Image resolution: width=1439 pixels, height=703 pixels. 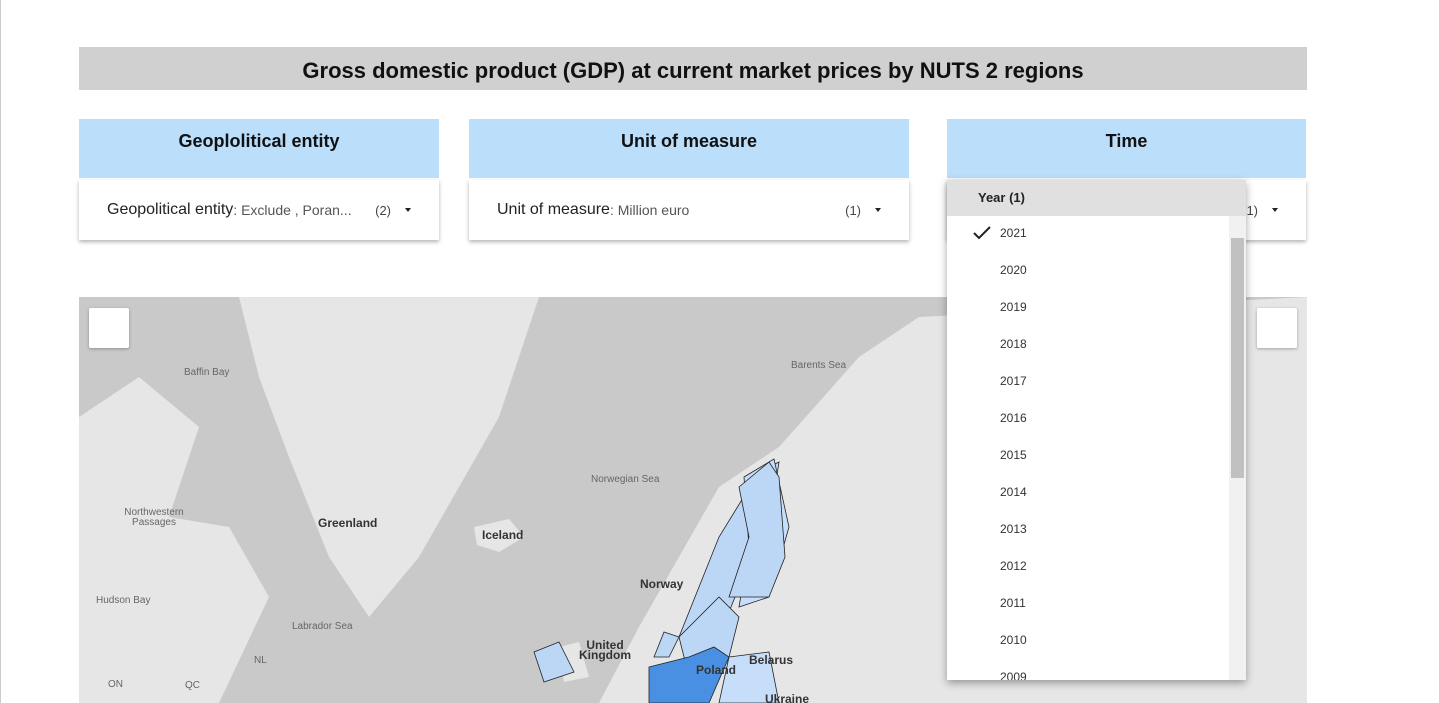 What do you see at coordinates (259, 148) in the screenshot?
I see `filter-heading: Geoplolitical entity` at bounding box center [259, 148].